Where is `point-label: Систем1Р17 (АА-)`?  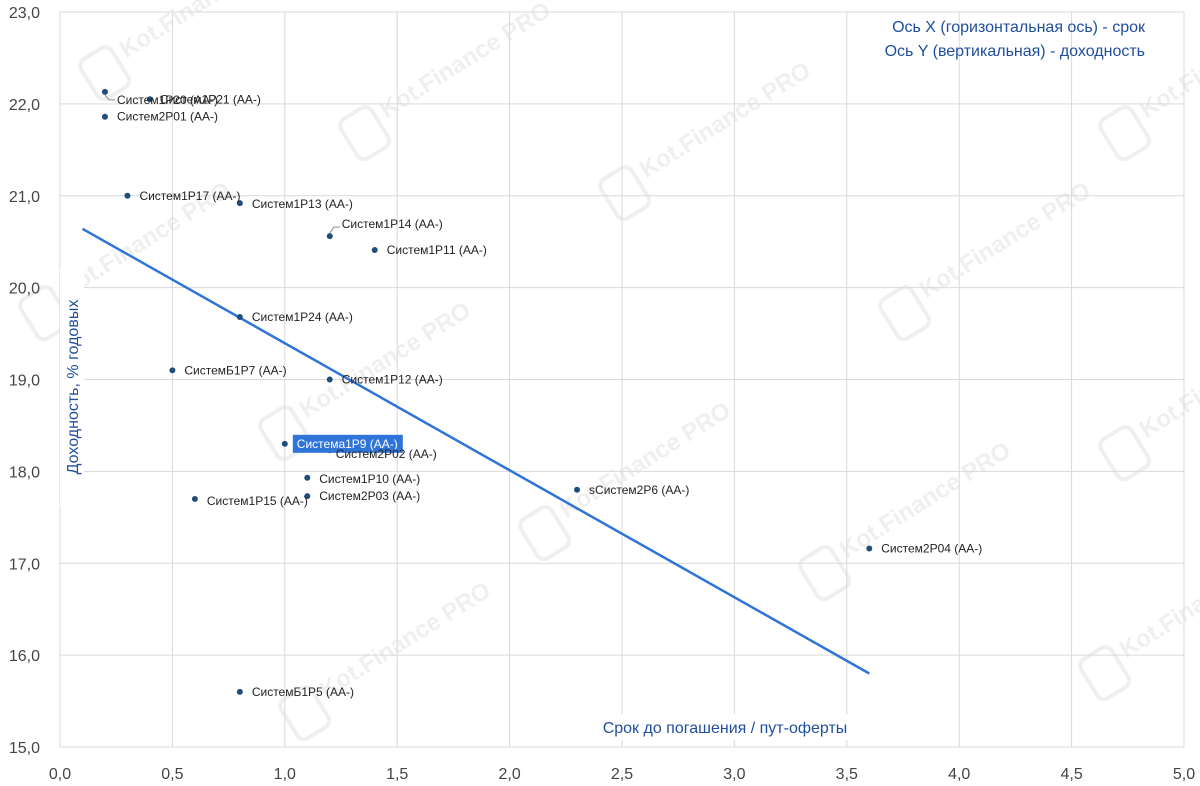
point-label: Систем1Р17 (АА-) is located at coordinates (189, 196).